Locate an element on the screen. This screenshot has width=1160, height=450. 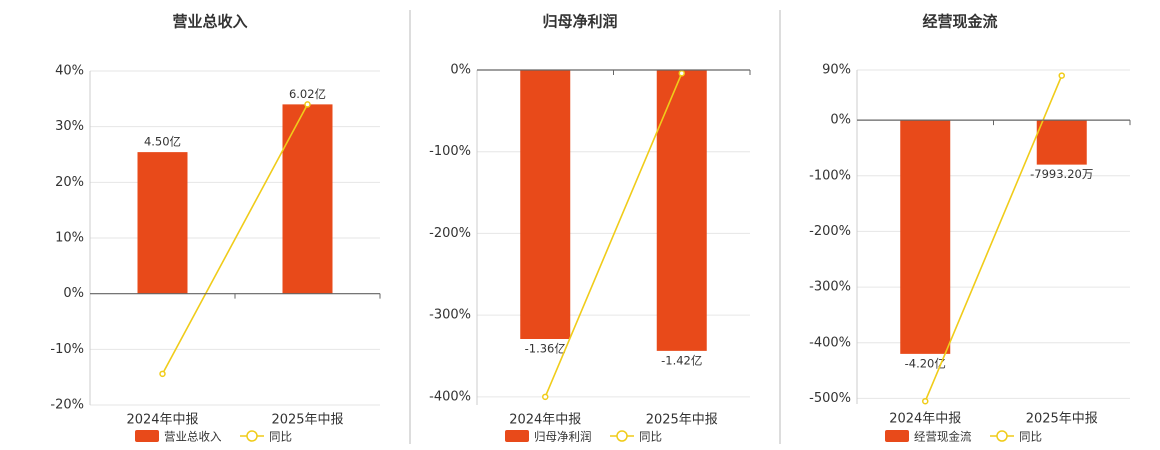
chart-title: 营业总收入 is located at coordinates (209, 22).